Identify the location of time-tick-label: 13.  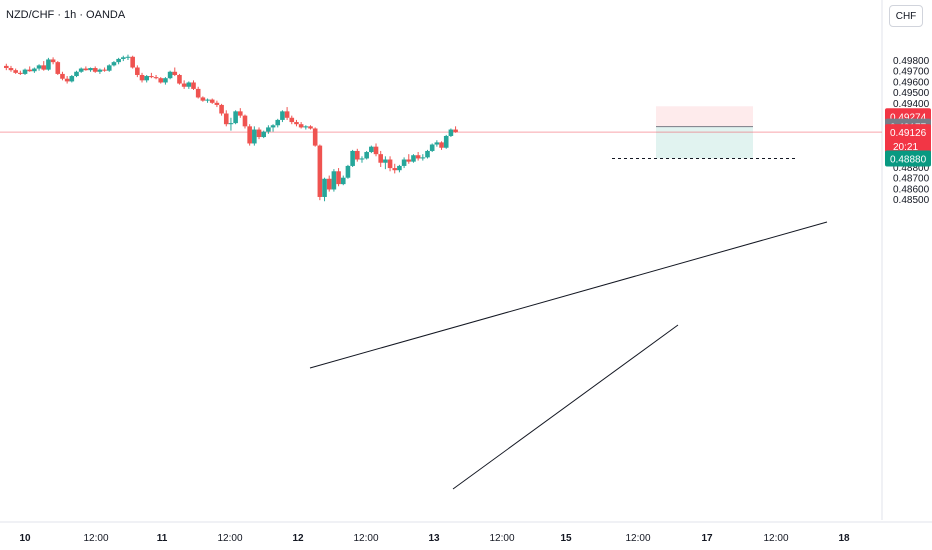
(434, 538).